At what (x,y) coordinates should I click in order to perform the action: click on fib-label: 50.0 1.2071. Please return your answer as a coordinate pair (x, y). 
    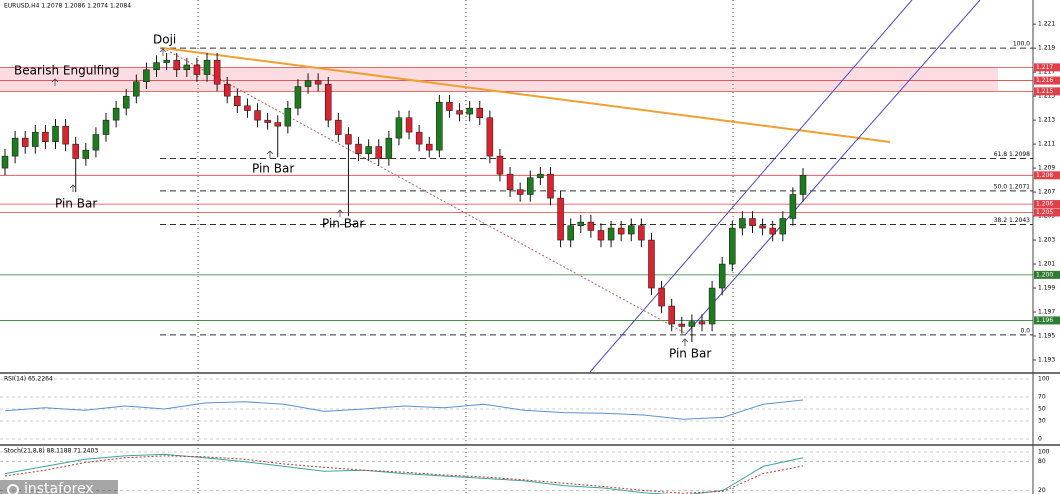
    Looking at the image, I should click on (1012, 186).